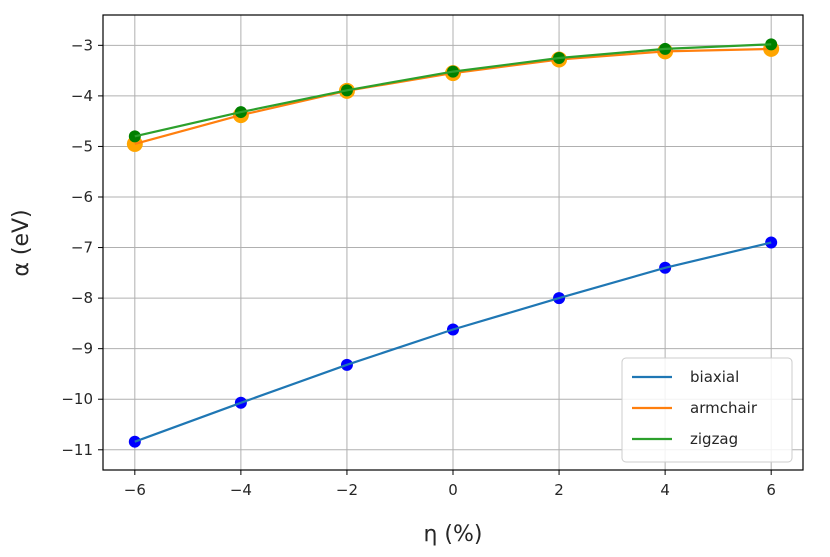 This screenshot has width=830, height=557. I want to click on x-tick-label: −2, so click(347, 490).